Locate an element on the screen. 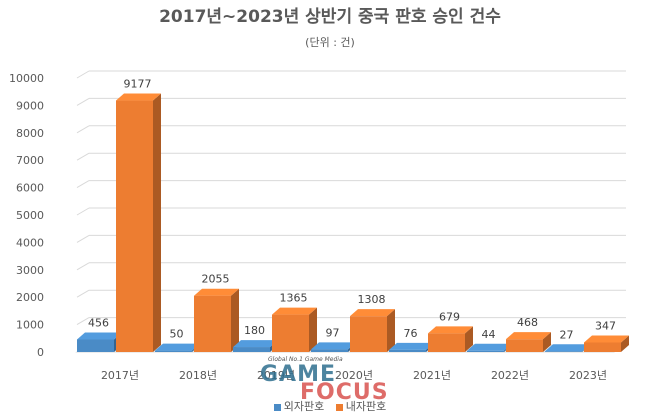 This screenshot has width=660, height=419. y-tick-label: 5000 is located at coordinates (30, 215).